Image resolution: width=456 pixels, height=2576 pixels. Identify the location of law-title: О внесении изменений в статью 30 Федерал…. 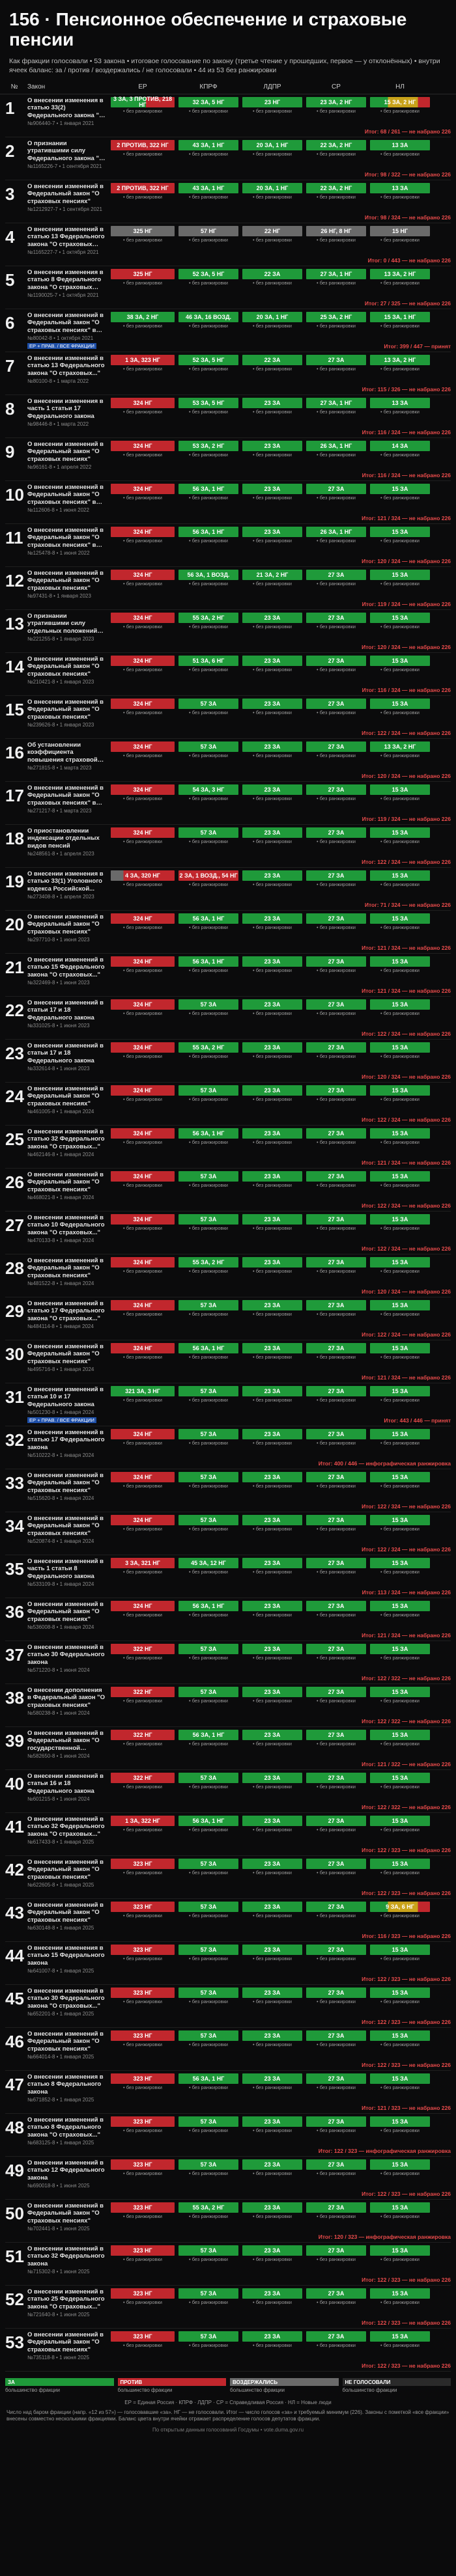
(66, 1655).